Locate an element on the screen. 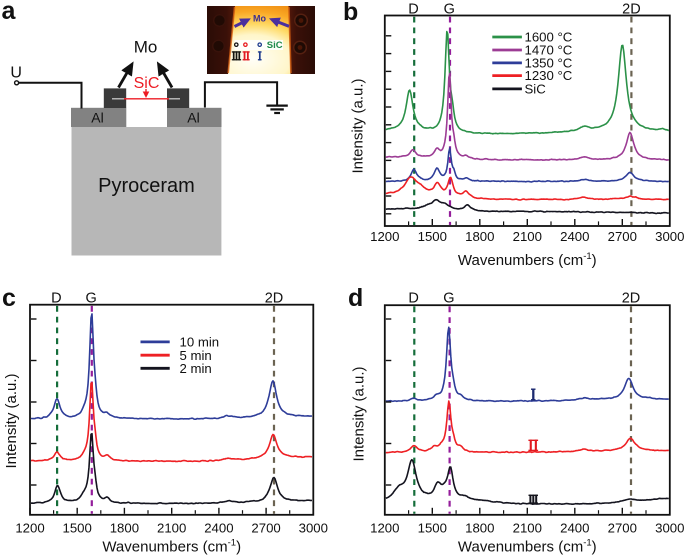  svg-text: Pyroceram is located at coordinates (146, 186).